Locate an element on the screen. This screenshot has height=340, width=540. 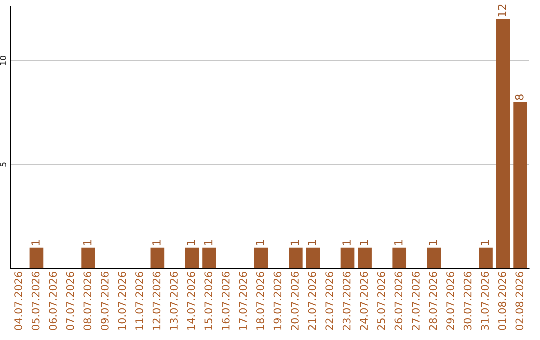
x-tick-label: 23.07.2026 is located at coordinates (346, 301).